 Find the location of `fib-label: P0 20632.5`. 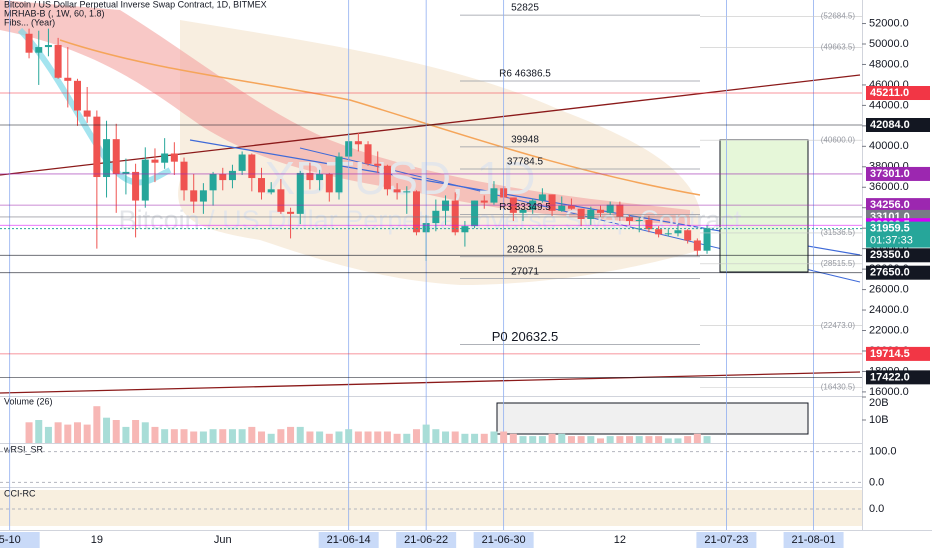

fib-label: P0 20632.5 is located at coordinates (525, 336).